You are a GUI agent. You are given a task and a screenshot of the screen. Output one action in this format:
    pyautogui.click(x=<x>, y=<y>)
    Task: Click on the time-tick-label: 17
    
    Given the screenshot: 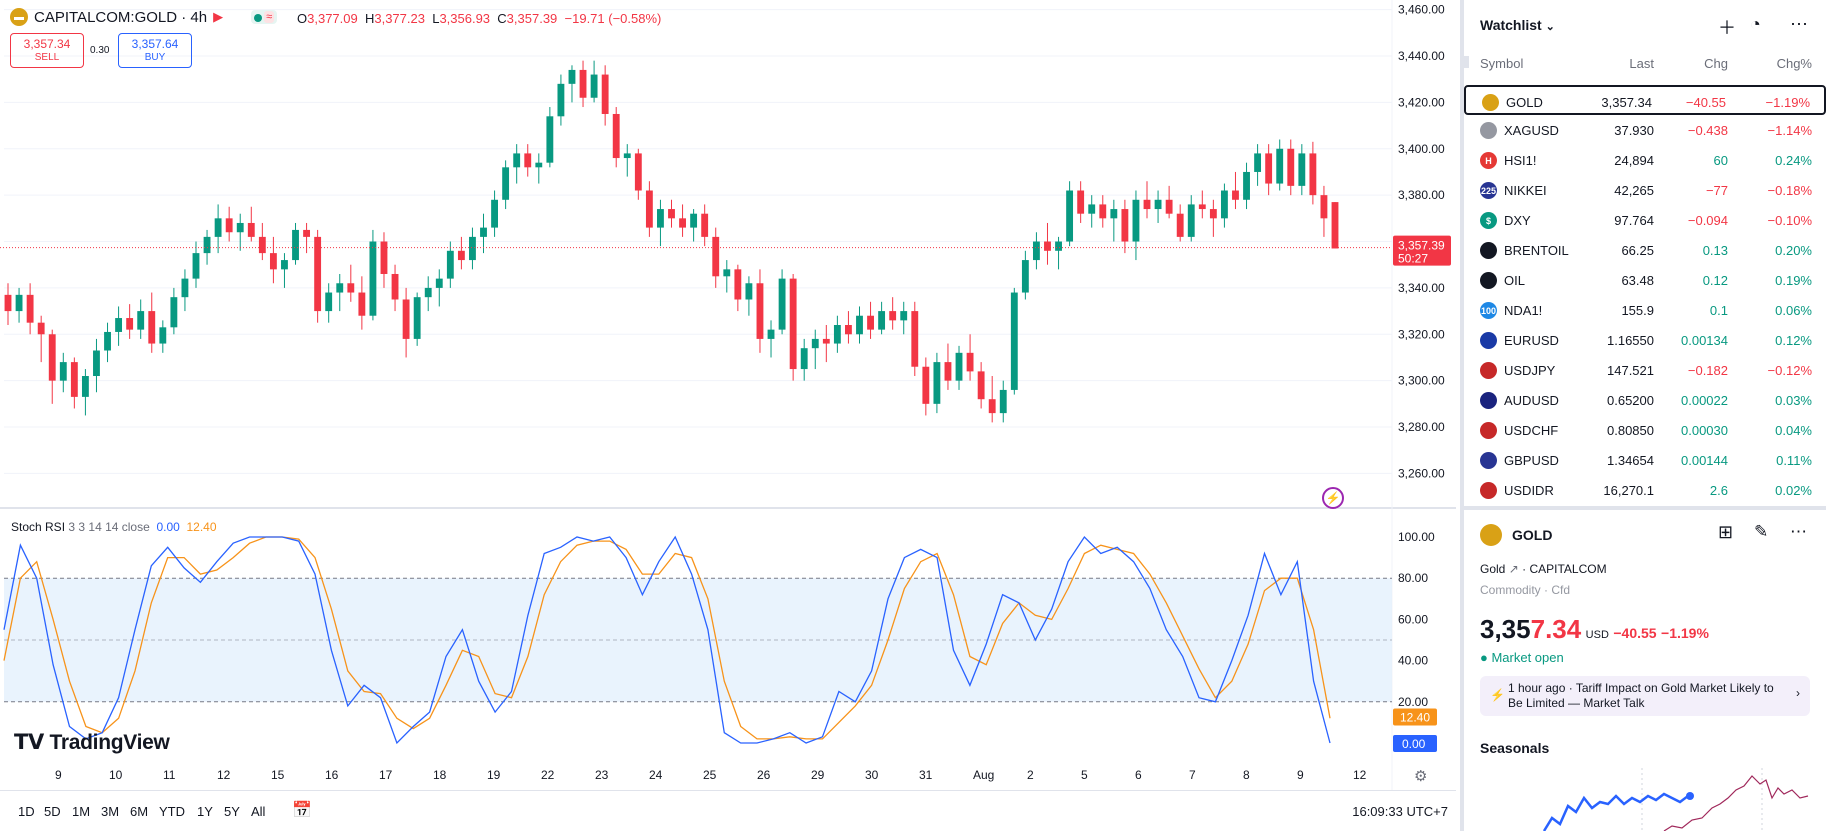 What is the action you would take?
    pyautogui.click(x=386, y=775)
    